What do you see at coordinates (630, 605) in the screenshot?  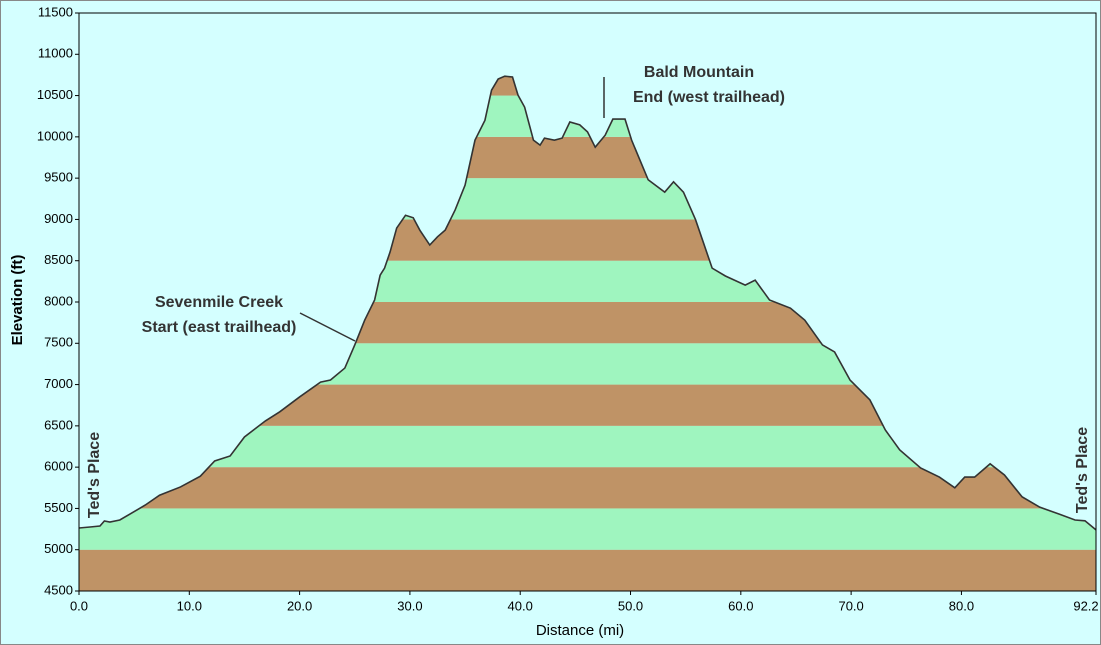 I see `x-tick-label: 50.0` at bounding box center [630, 605].